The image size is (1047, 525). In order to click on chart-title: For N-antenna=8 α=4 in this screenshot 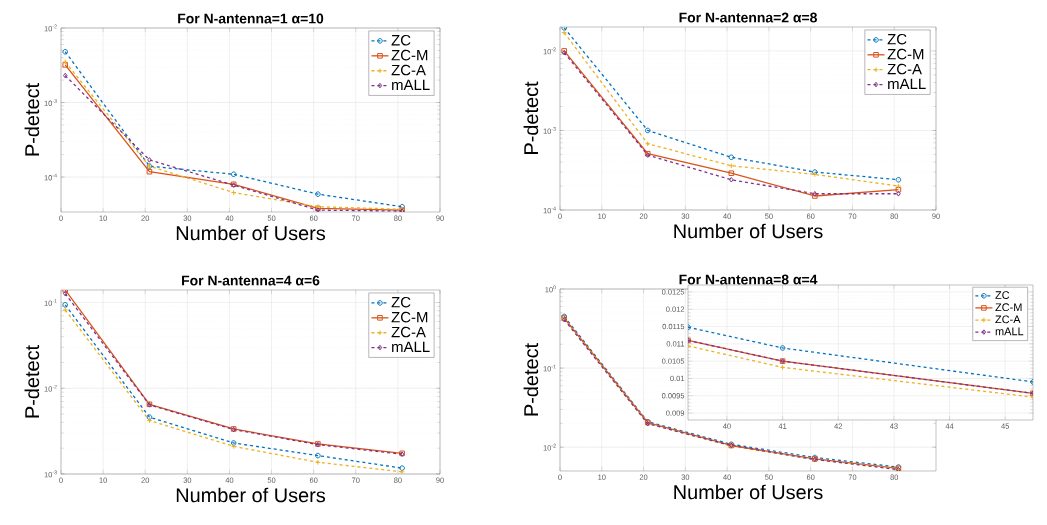, I will do `click(748, 279)`.